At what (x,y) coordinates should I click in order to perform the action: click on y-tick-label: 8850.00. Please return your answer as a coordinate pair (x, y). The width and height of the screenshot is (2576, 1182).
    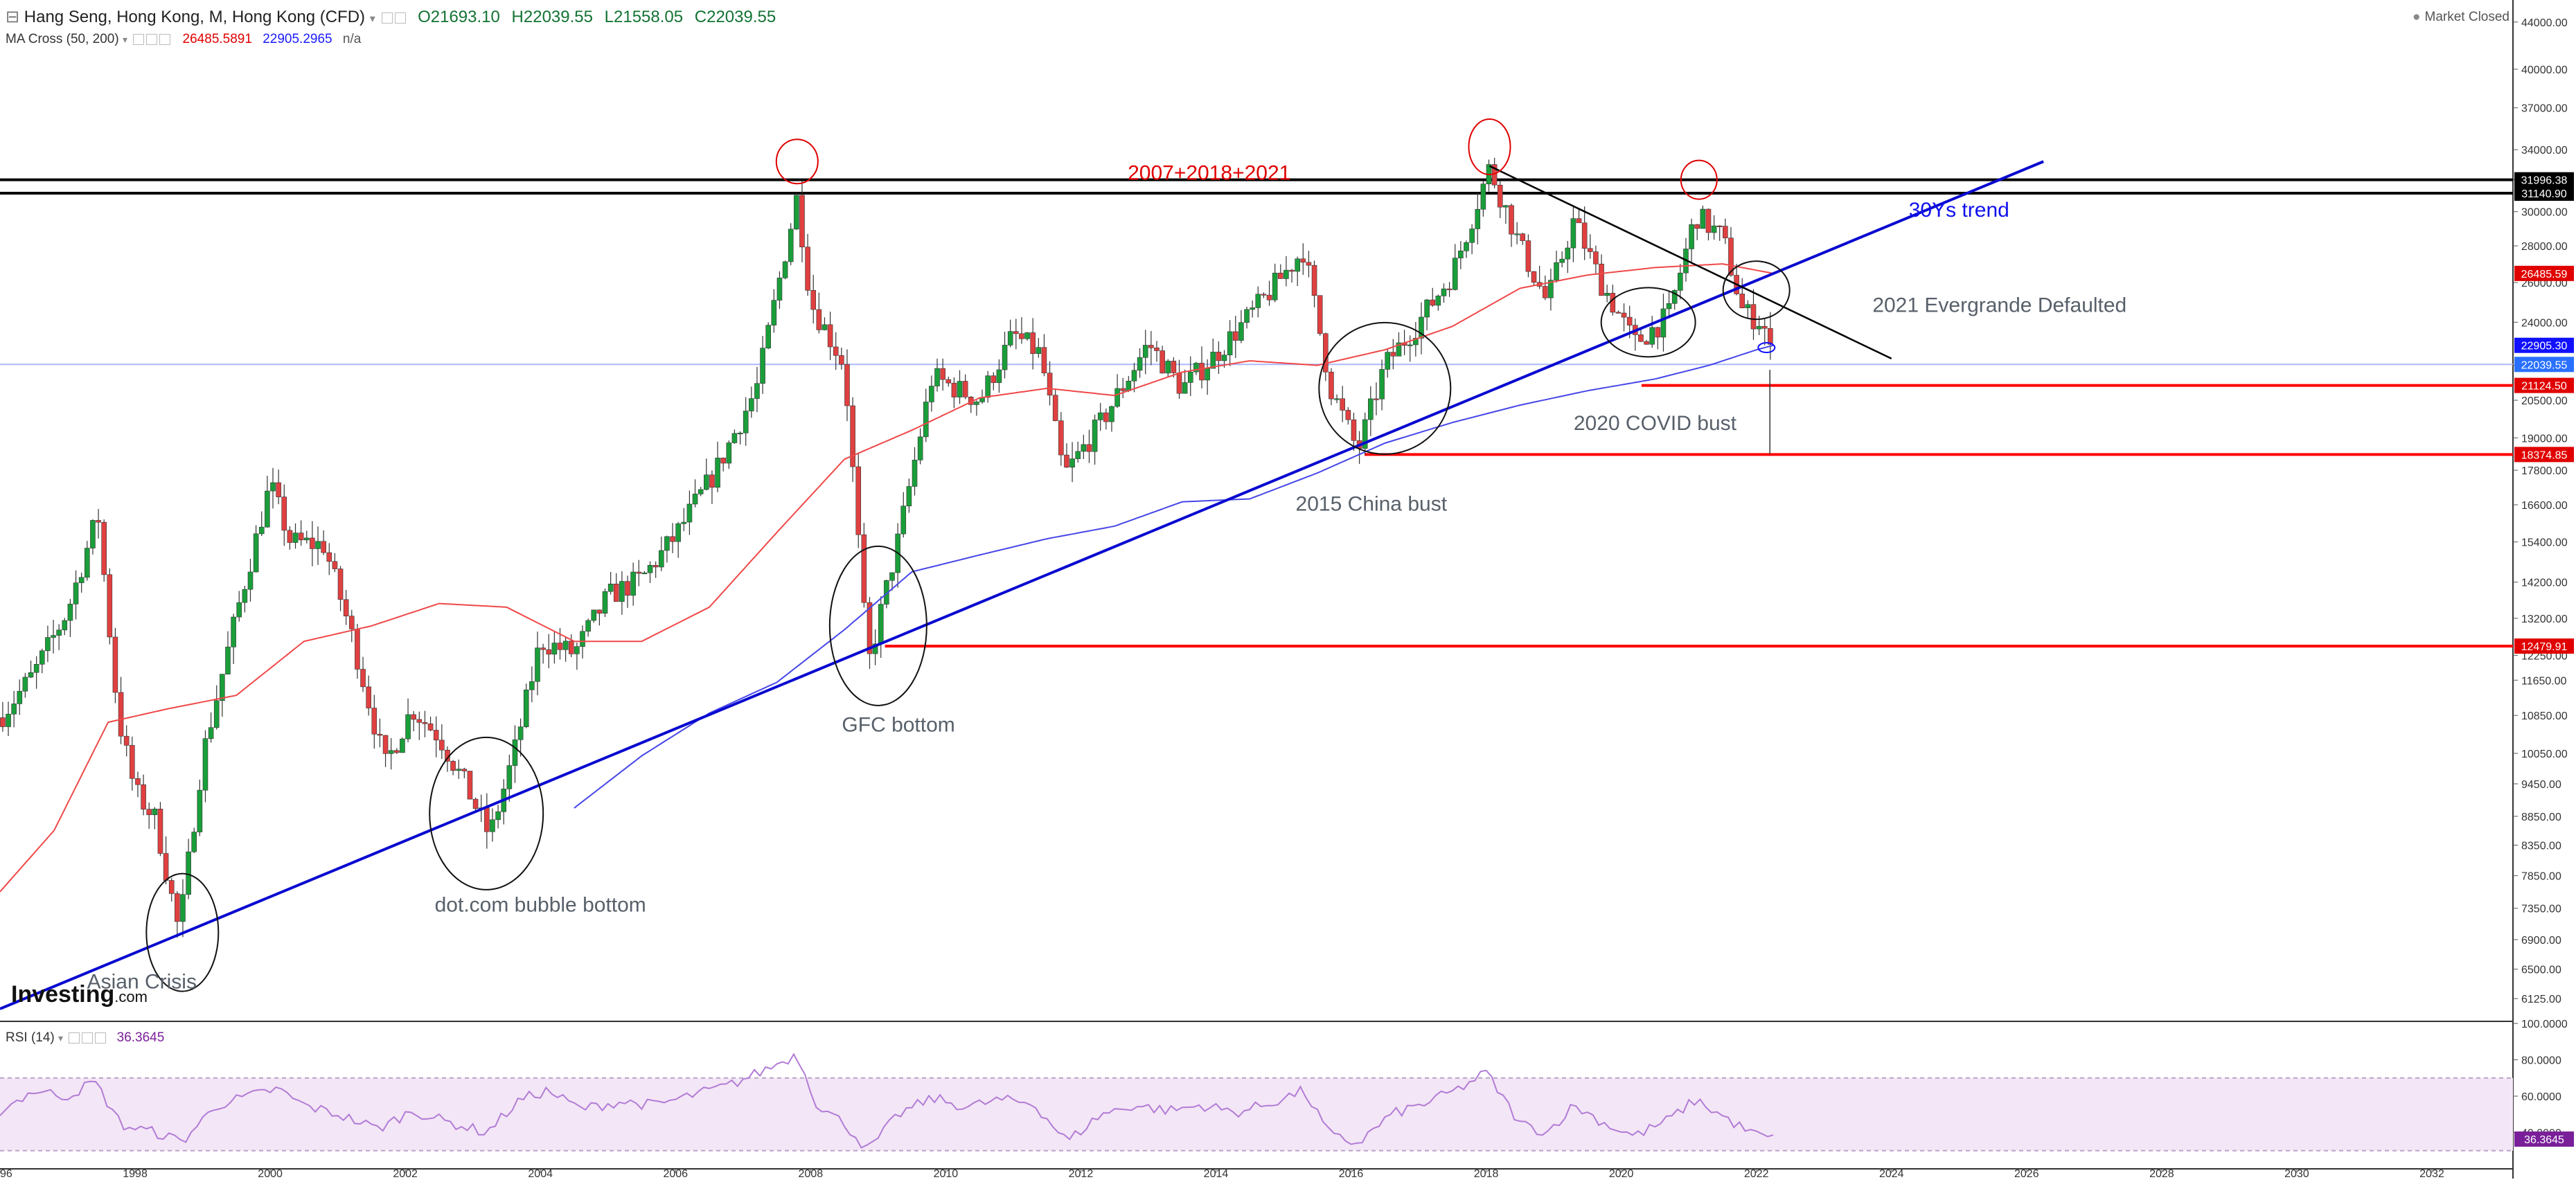
    Looking at the image, I should click on (2541, 817).